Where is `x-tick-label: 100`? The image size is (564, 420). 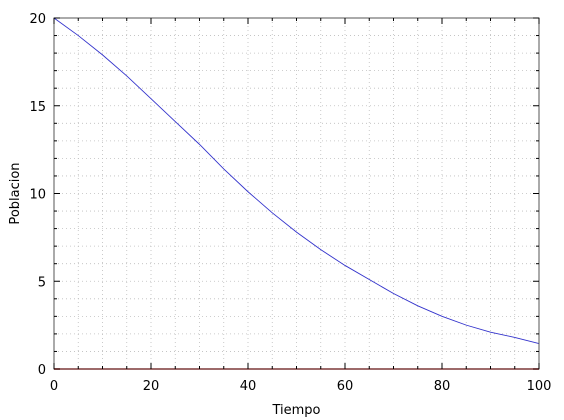 x-tick-label: 100 is located at coordinates (539, 386).